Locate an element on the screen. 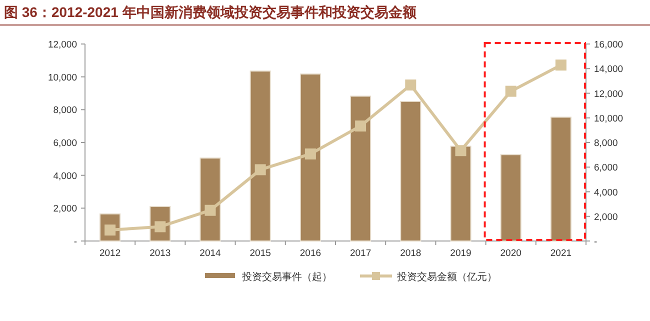 The image size is (650, 321). x-tick-label: 2018 is located at coordinates (411, 253).